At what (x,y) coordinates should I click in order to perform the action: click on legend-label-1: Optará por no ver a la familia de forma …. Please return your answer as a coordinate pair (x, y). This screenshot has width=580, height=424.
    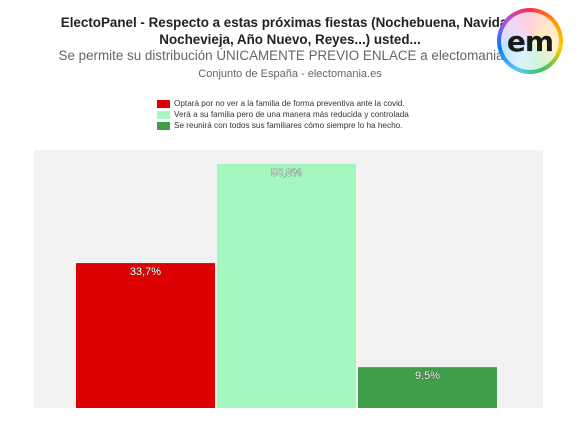
    Looking at the image, I should click on (289, 103).